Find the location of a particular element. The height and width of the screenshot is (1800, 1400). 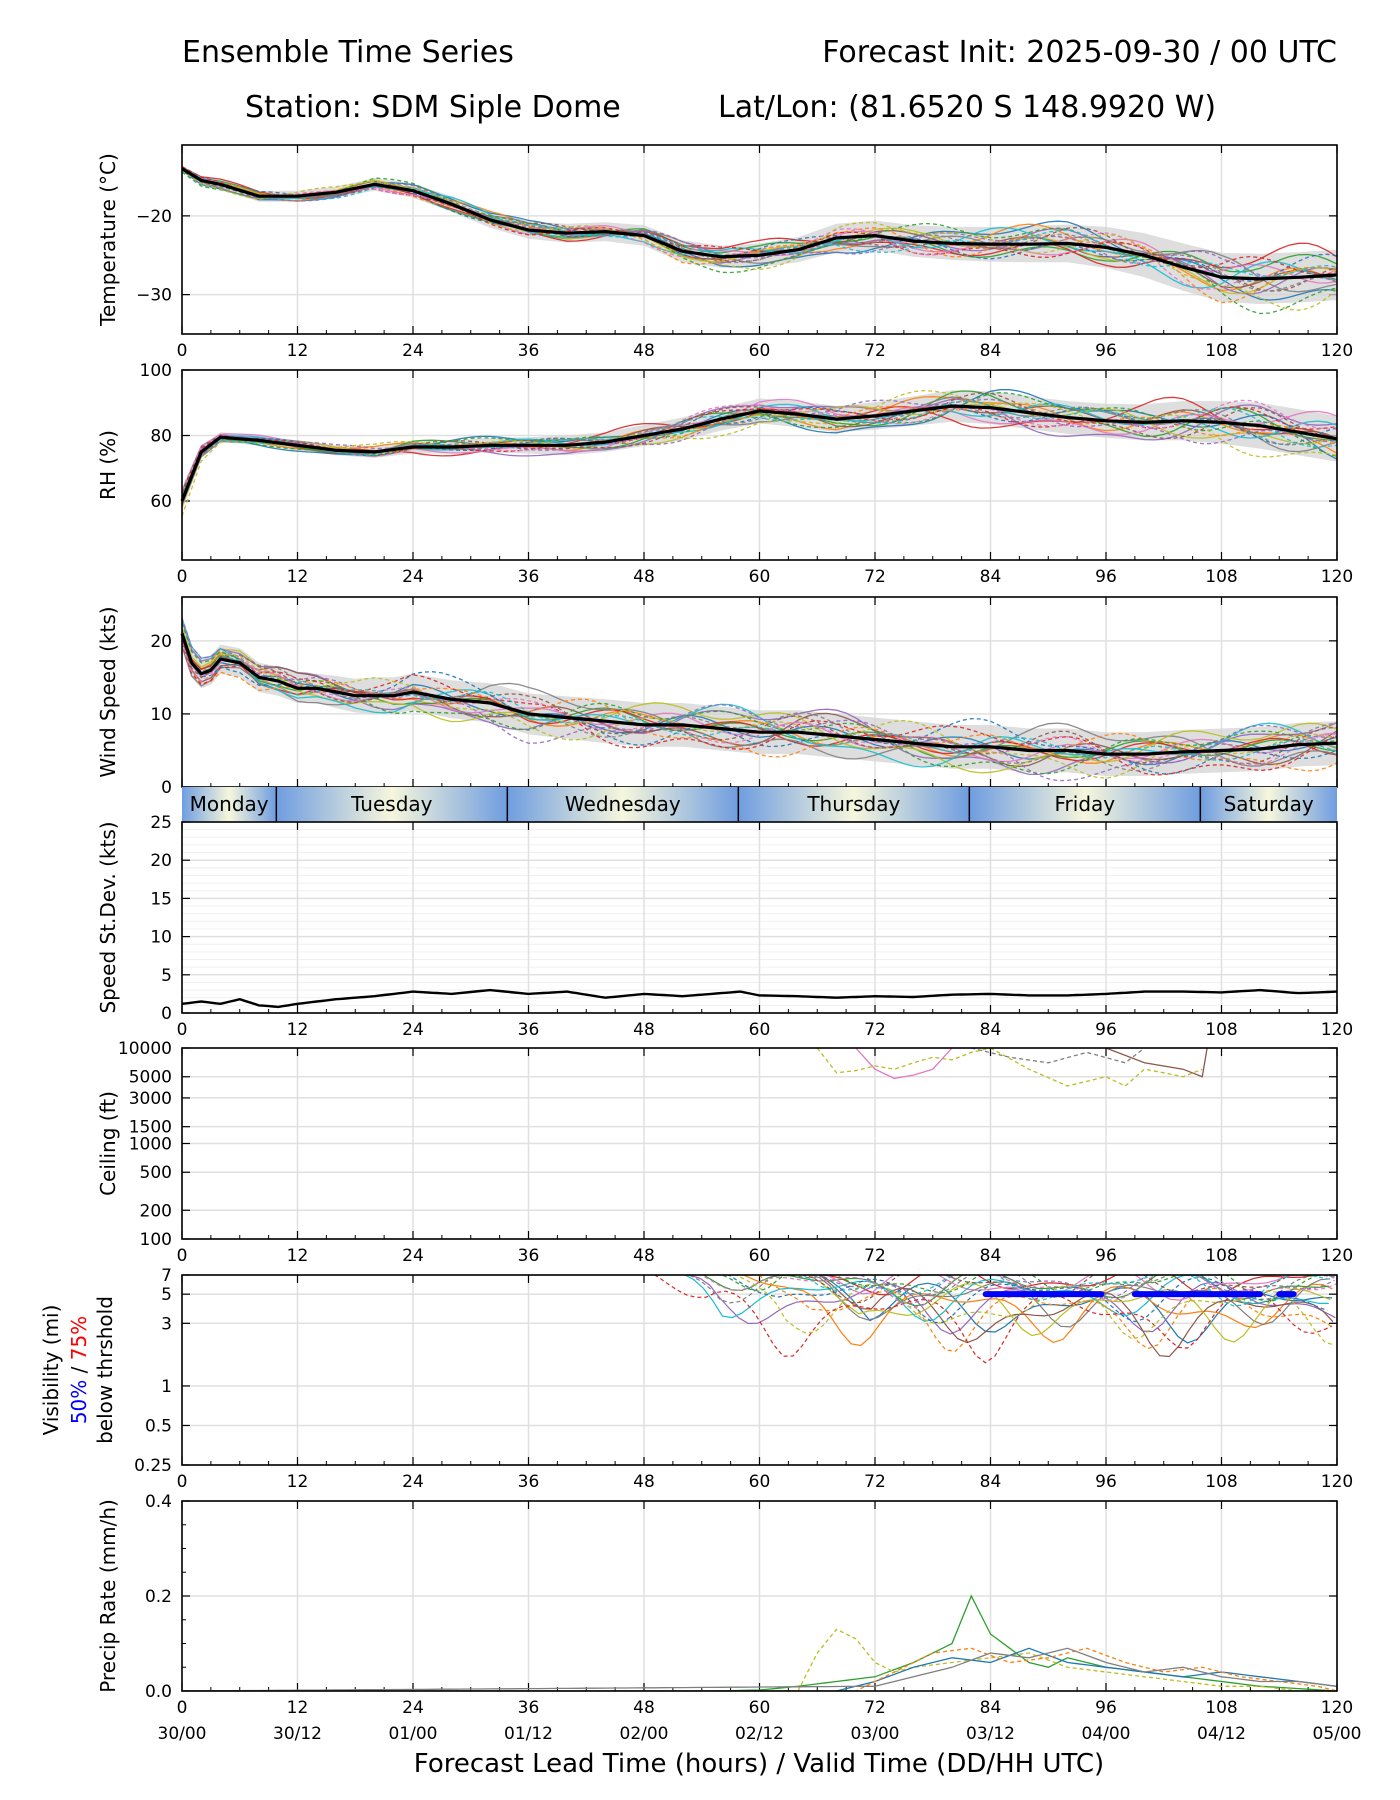

temperature-mean-line is located at coordinates (759, 224).